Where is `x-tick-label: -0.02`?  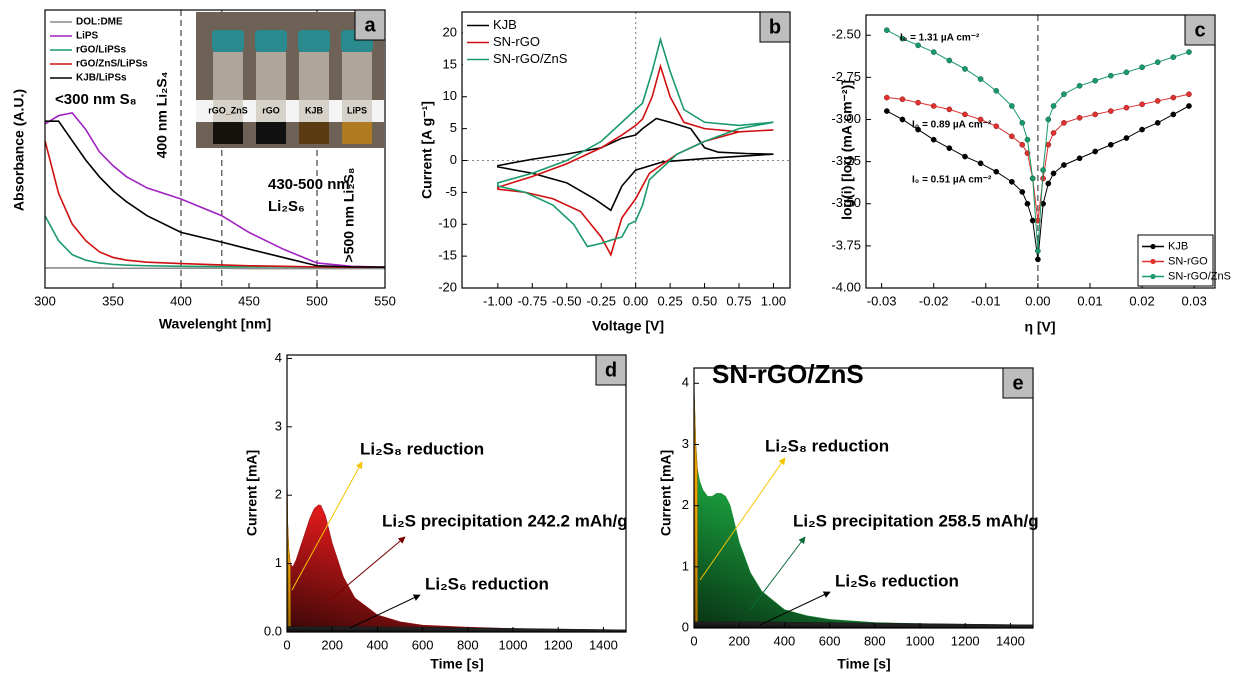 x-tick-label: -0.02 is located at coordinates (934, 300).